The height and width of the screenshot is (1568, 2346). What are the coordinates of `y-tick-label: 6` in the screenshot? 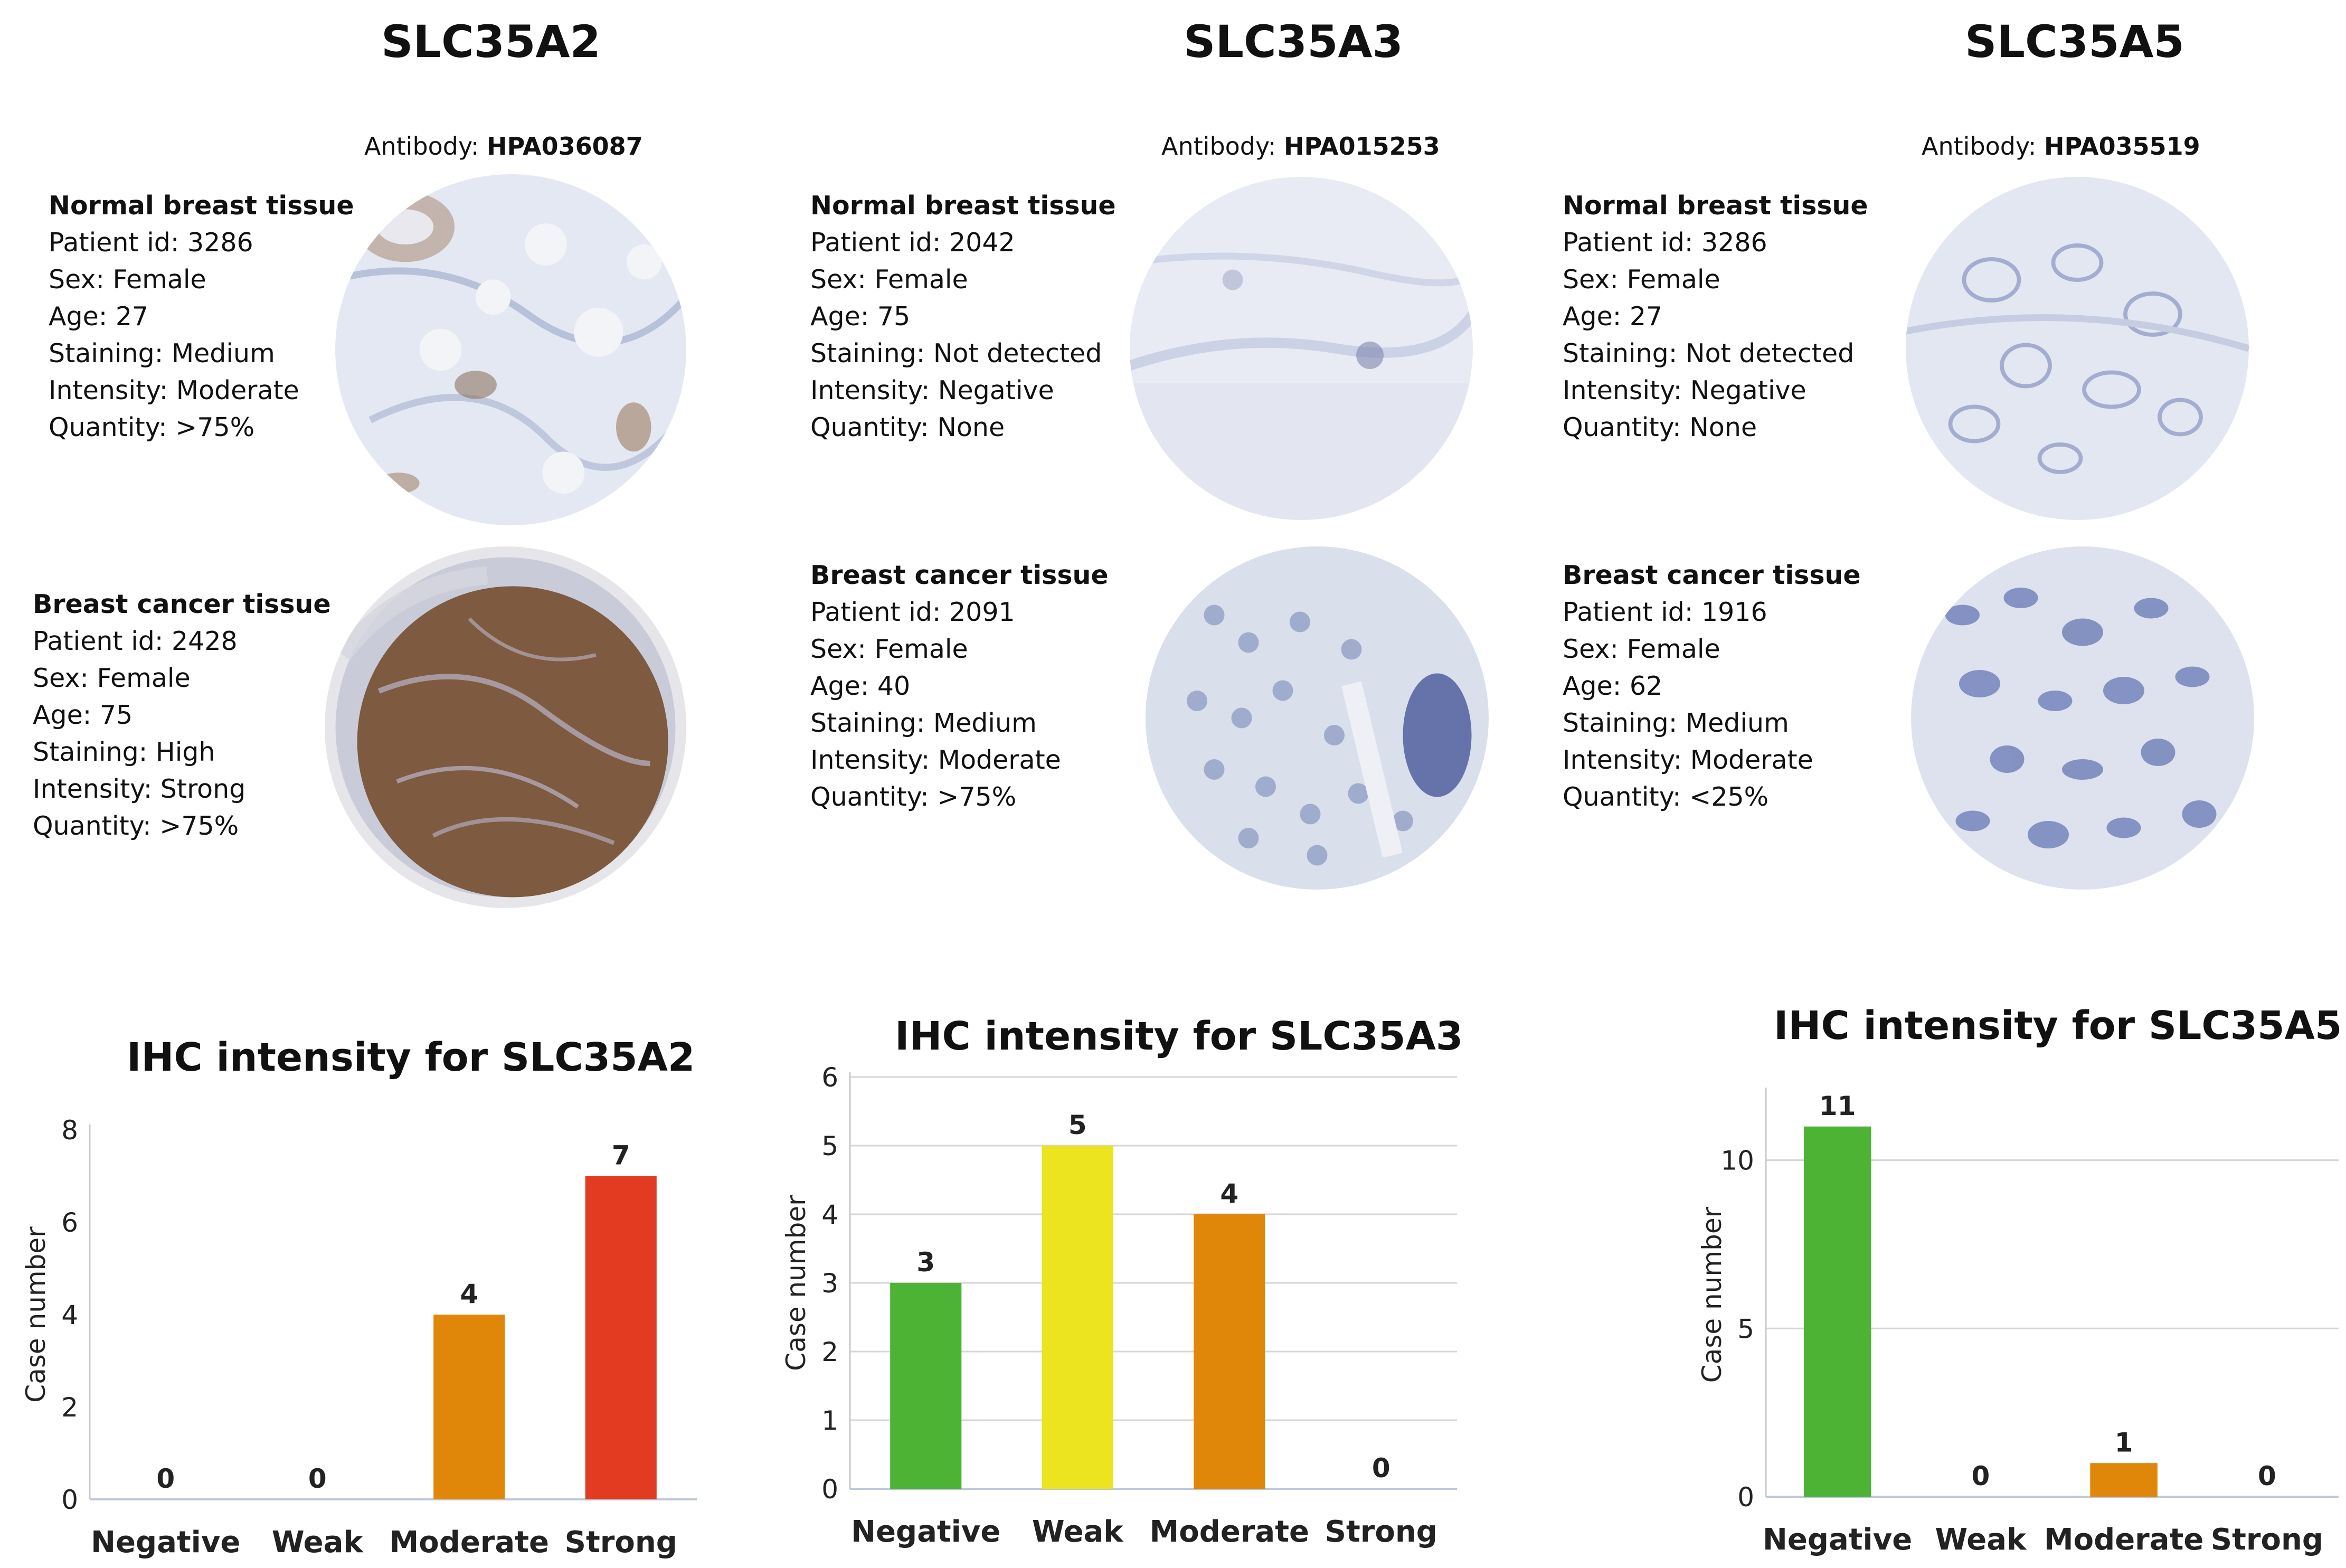 It's located at (69, 1222).